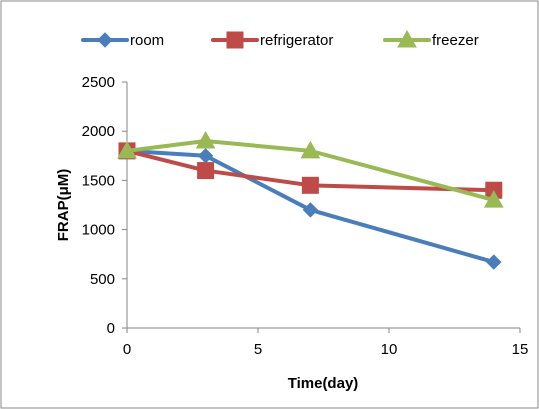 This screenshot has height=409, width=539. What do you see at coordinates (407, 38) in the screenshot?
I see `legend-marker-freezer` at bounding box center [407, 38].